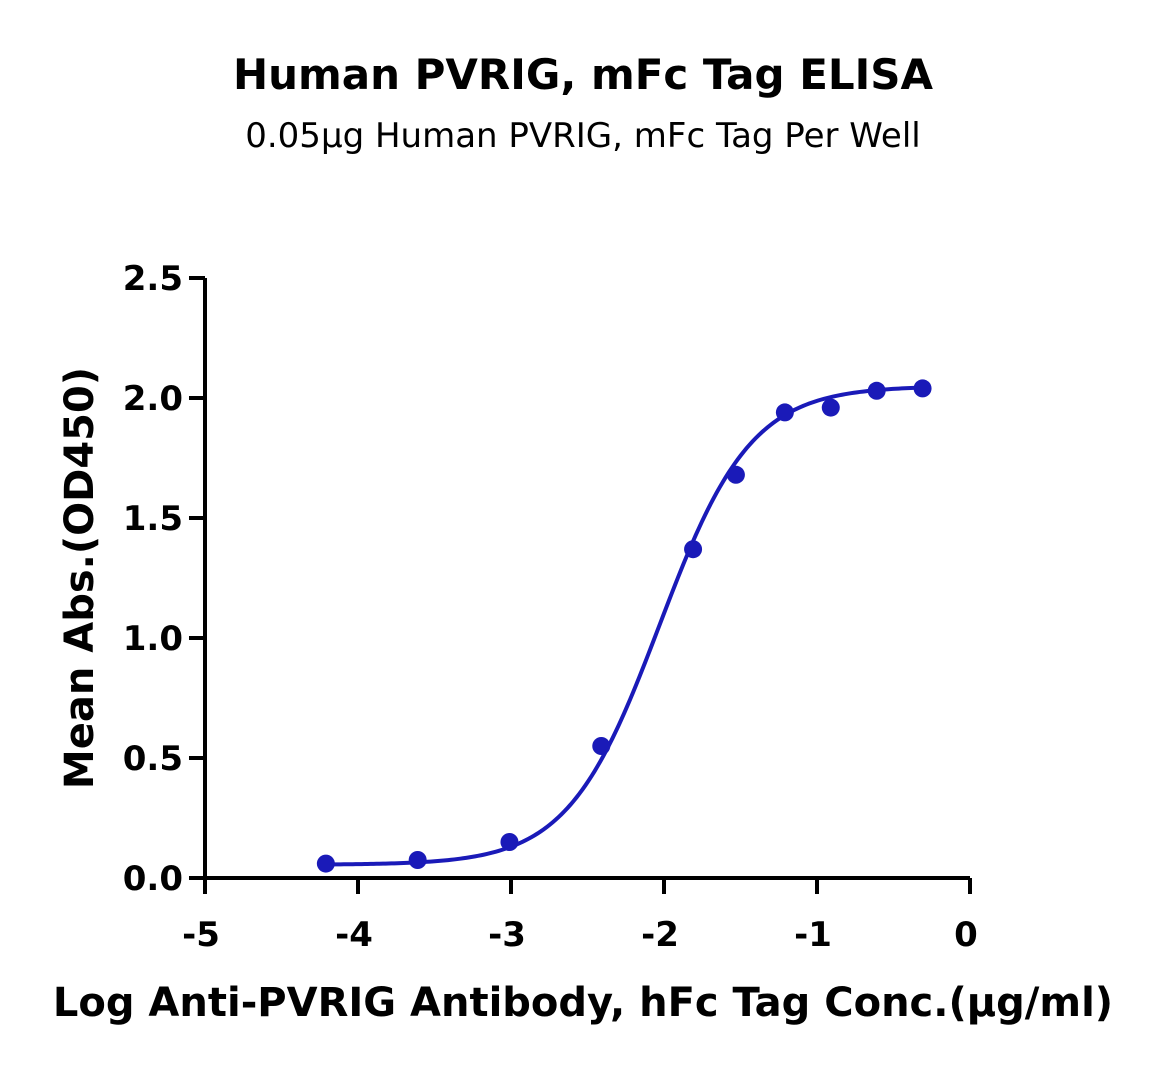 This screenshot has height=1077, width=1166. Describe the element at coordinates (813, 935) in the screenshot. I see `x-tick-label: -1` at that location.